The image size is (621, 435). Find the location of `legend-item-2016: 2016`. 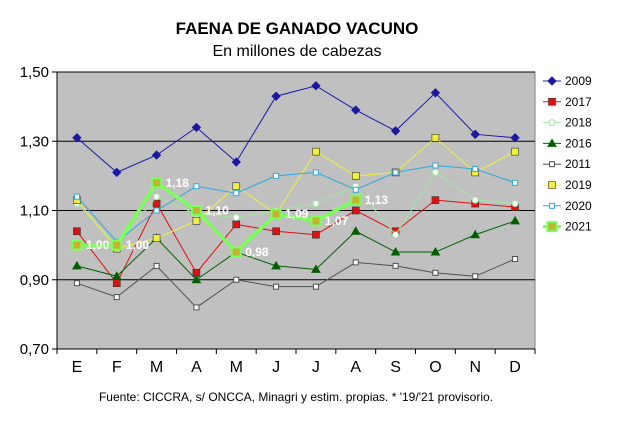

legend-item-2016: 2016 is located at coordinates (567, 143).